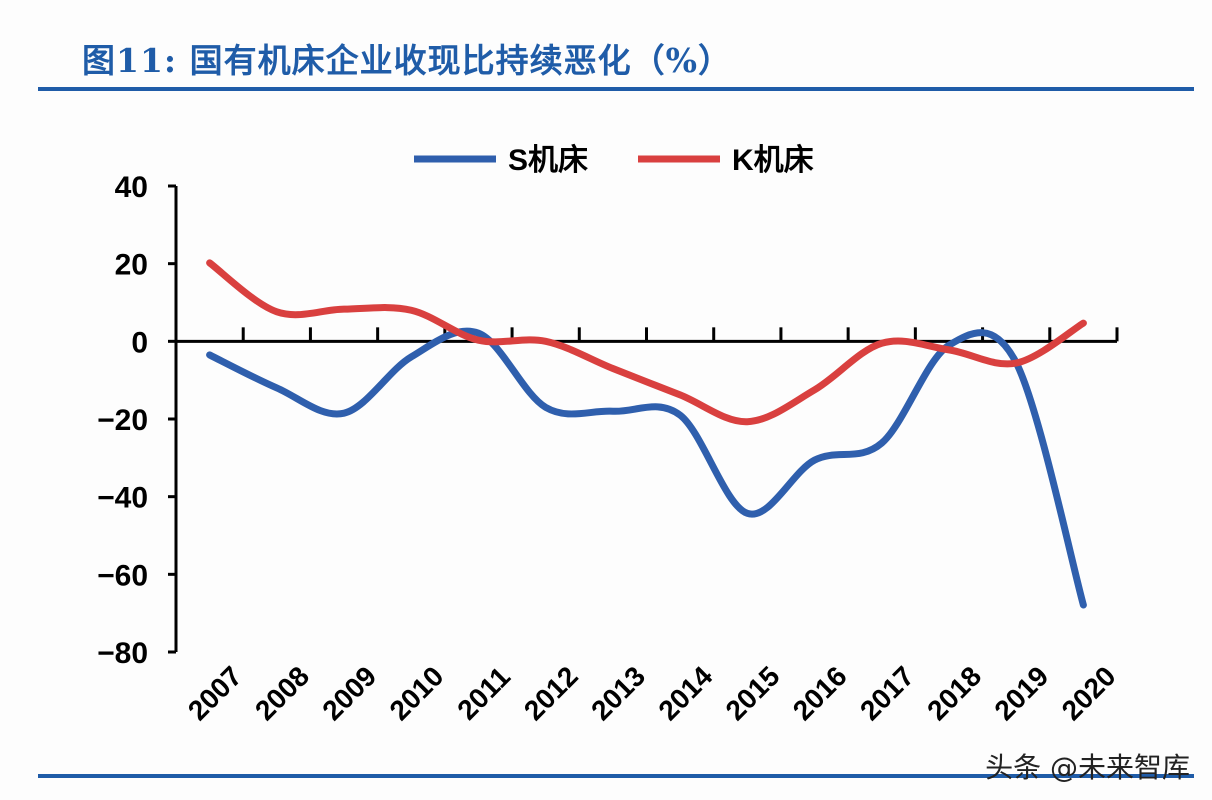  What do you see at coordinates (618, 693) in the screenshot?
I see `x-tick-label: 2013` at bounding box center [618, 693].